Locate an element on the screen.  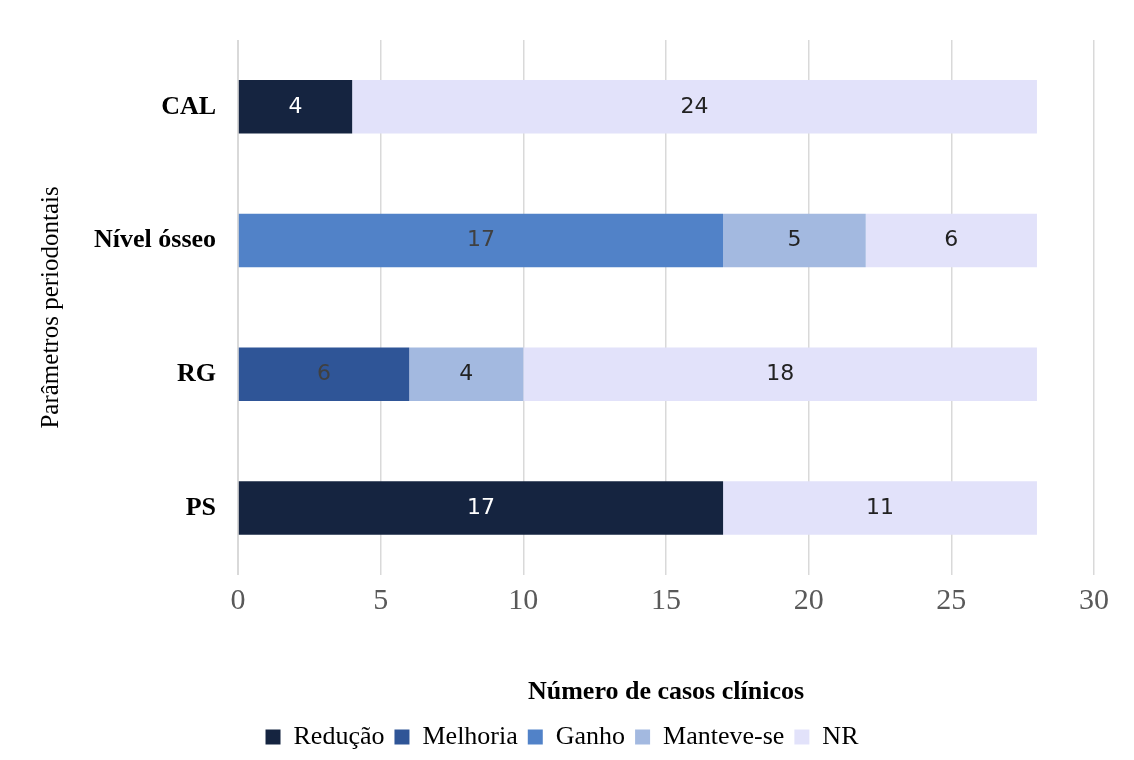
legend-label: Manteve-se is located at coordinates (724, 735).